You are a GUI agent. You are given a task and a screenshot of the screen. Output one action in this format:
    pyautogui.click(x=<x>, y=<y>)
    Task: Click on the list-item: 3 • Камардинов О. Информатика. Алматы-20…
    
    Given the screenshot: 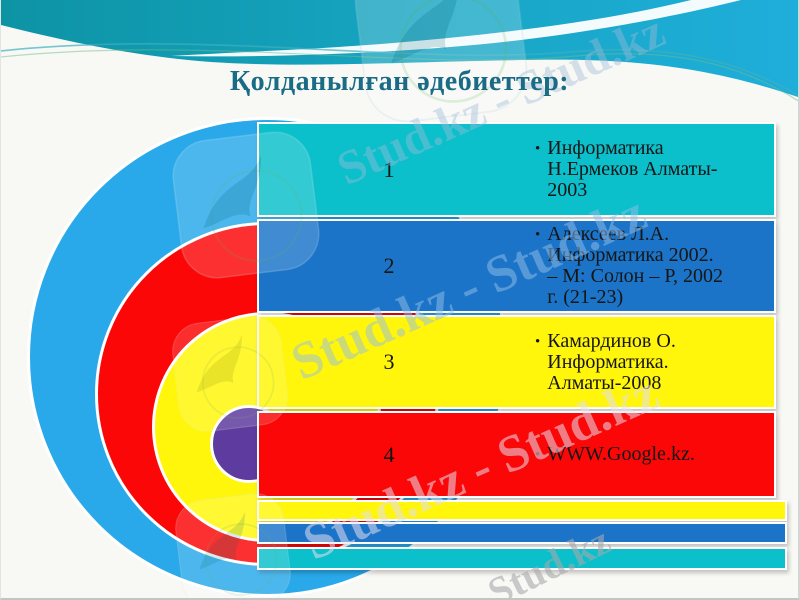 What is the action you would take?
    pyautogui.click(x=516, y=362)
    